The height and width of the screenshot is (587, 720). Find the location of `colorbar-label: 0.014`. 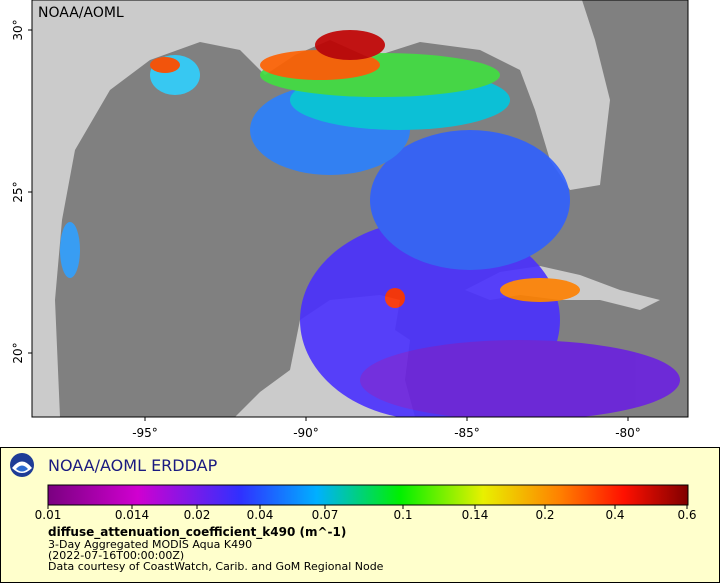

colorbar-label: 0.014 is located at coordinates (132, 515).